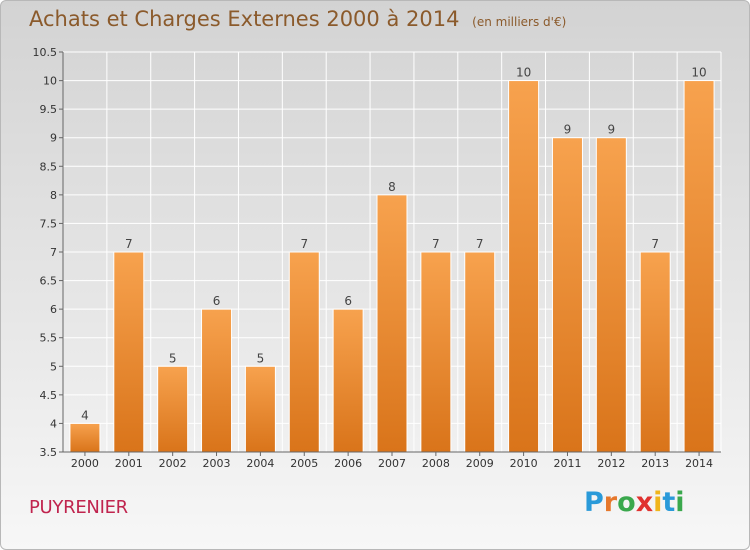 Image resolution: width=750 pixels, height=550 pixels. Describe the element at coordinates (173, 463) in the screenshot. I see `x-tick-label-2002: 2002` at that location.